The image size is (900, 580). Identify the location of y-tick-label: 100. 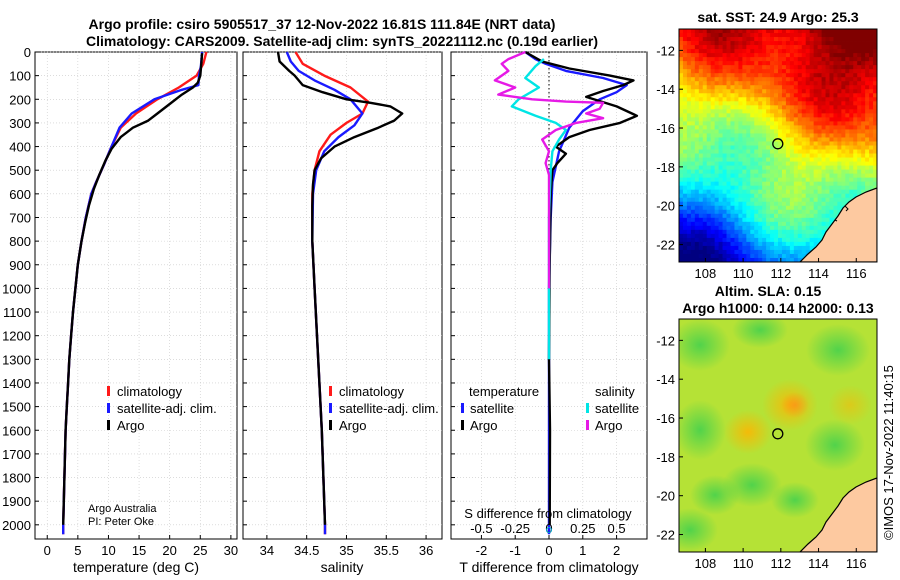
(20, 76).